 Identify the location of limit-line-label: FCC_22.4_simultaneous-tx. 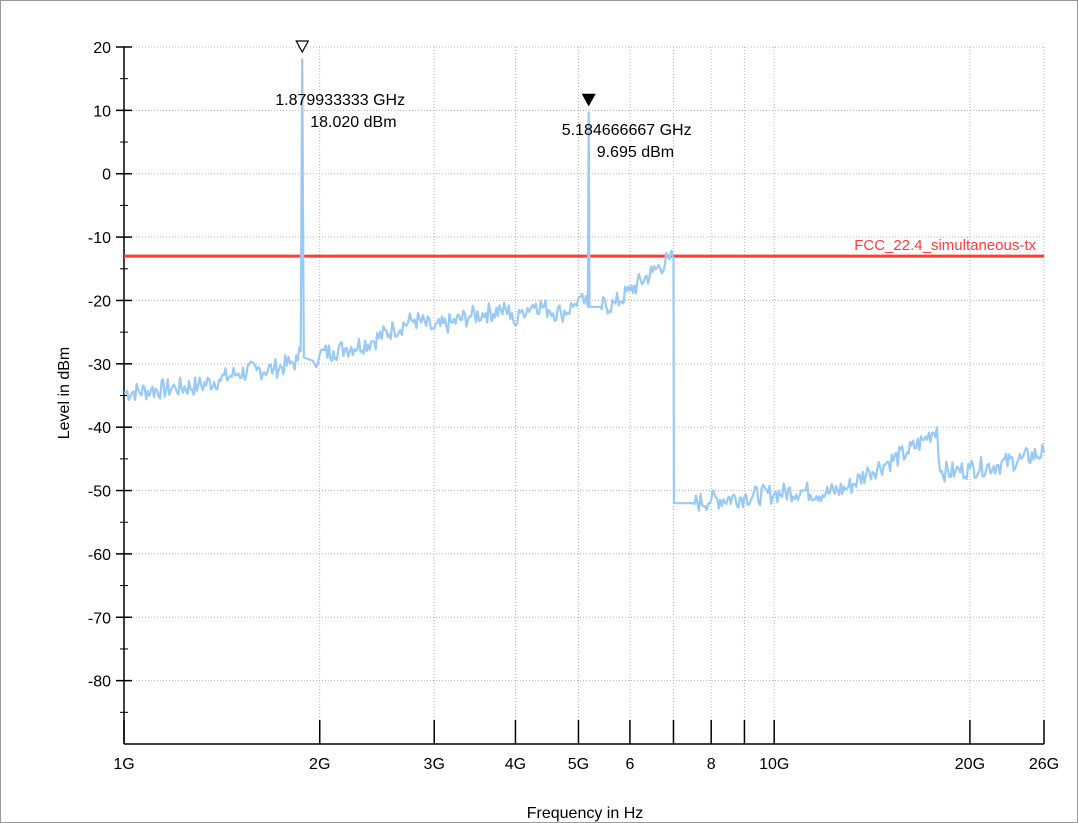
(945, 245).